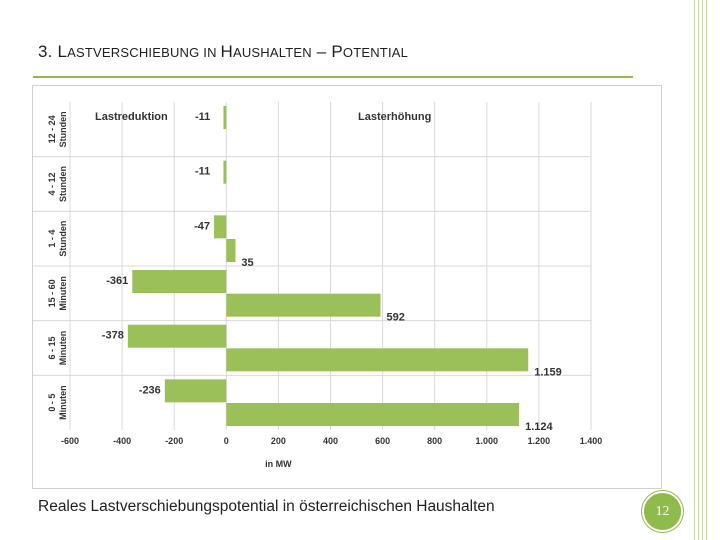 This screenshot has width=720, height=540. What do you see at coordinates (131, 117) in the screenshot?
I see `annotation-lastreduktion: Lastreduktion` at bounding box center [131, 117].